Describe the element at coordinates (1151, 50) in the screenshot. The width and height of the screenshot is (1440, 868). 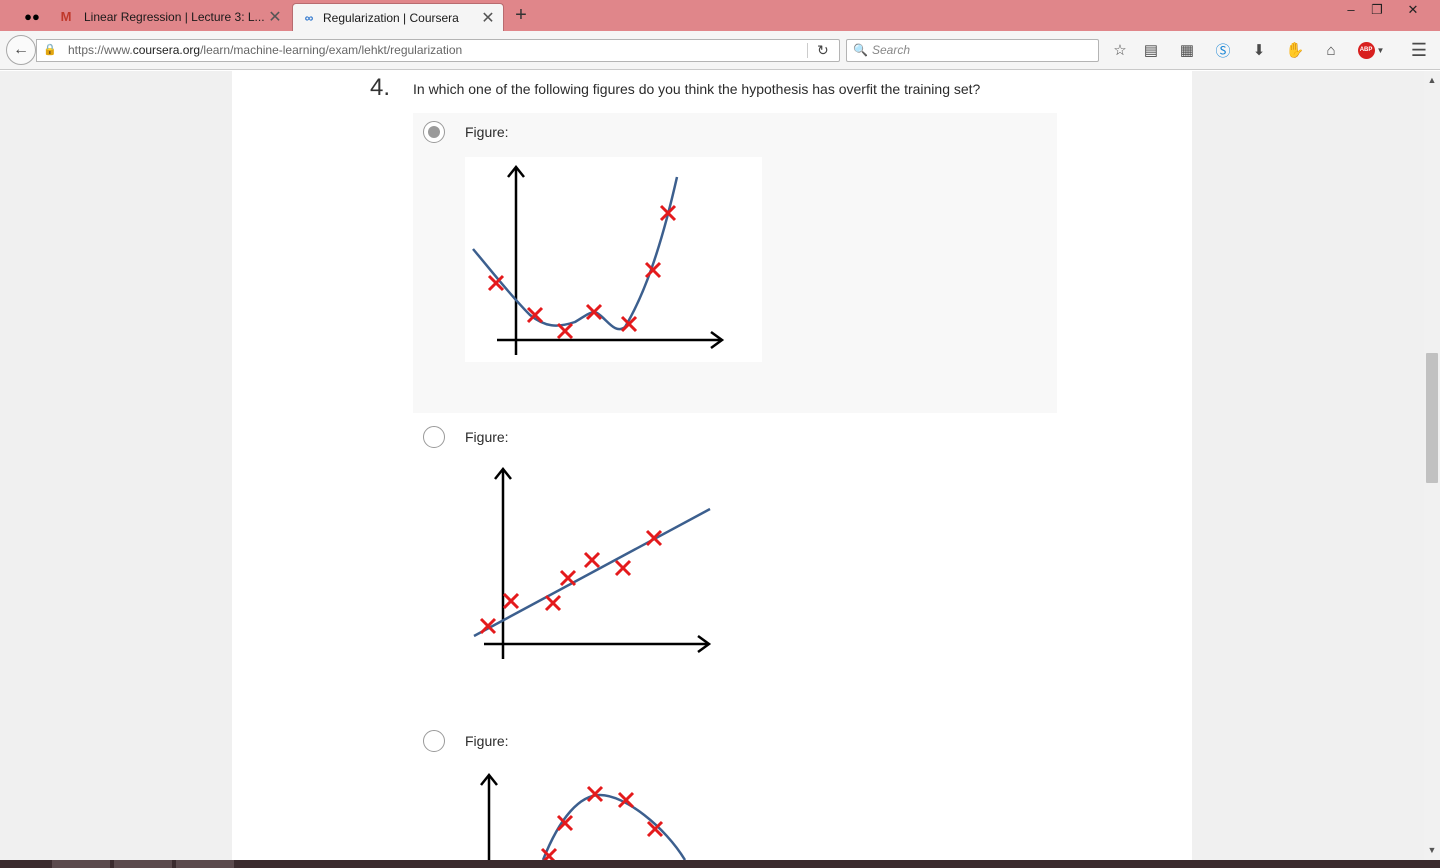
I see `reading-list-icon: ▤` at that location.